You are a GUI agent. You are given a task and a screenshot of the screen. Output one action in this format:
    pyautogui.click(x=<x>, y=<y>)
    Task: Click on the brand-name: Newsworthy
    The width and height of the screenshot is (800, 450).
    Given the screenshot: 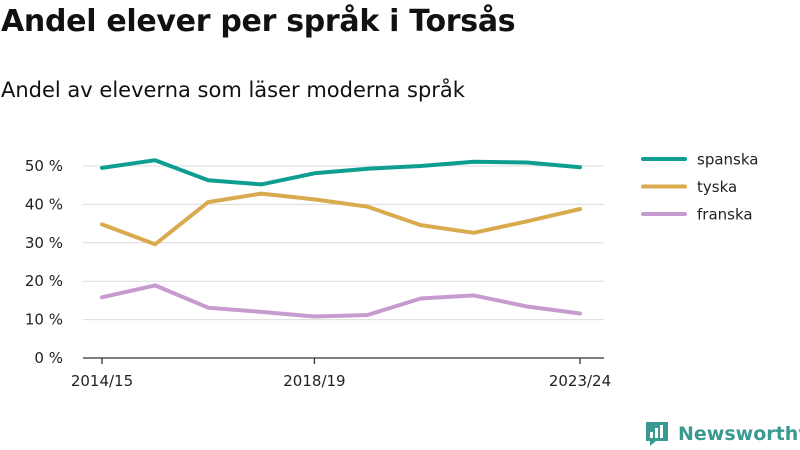 What is the action you would take?
    pyautogui.click(x=739, y=434)
    